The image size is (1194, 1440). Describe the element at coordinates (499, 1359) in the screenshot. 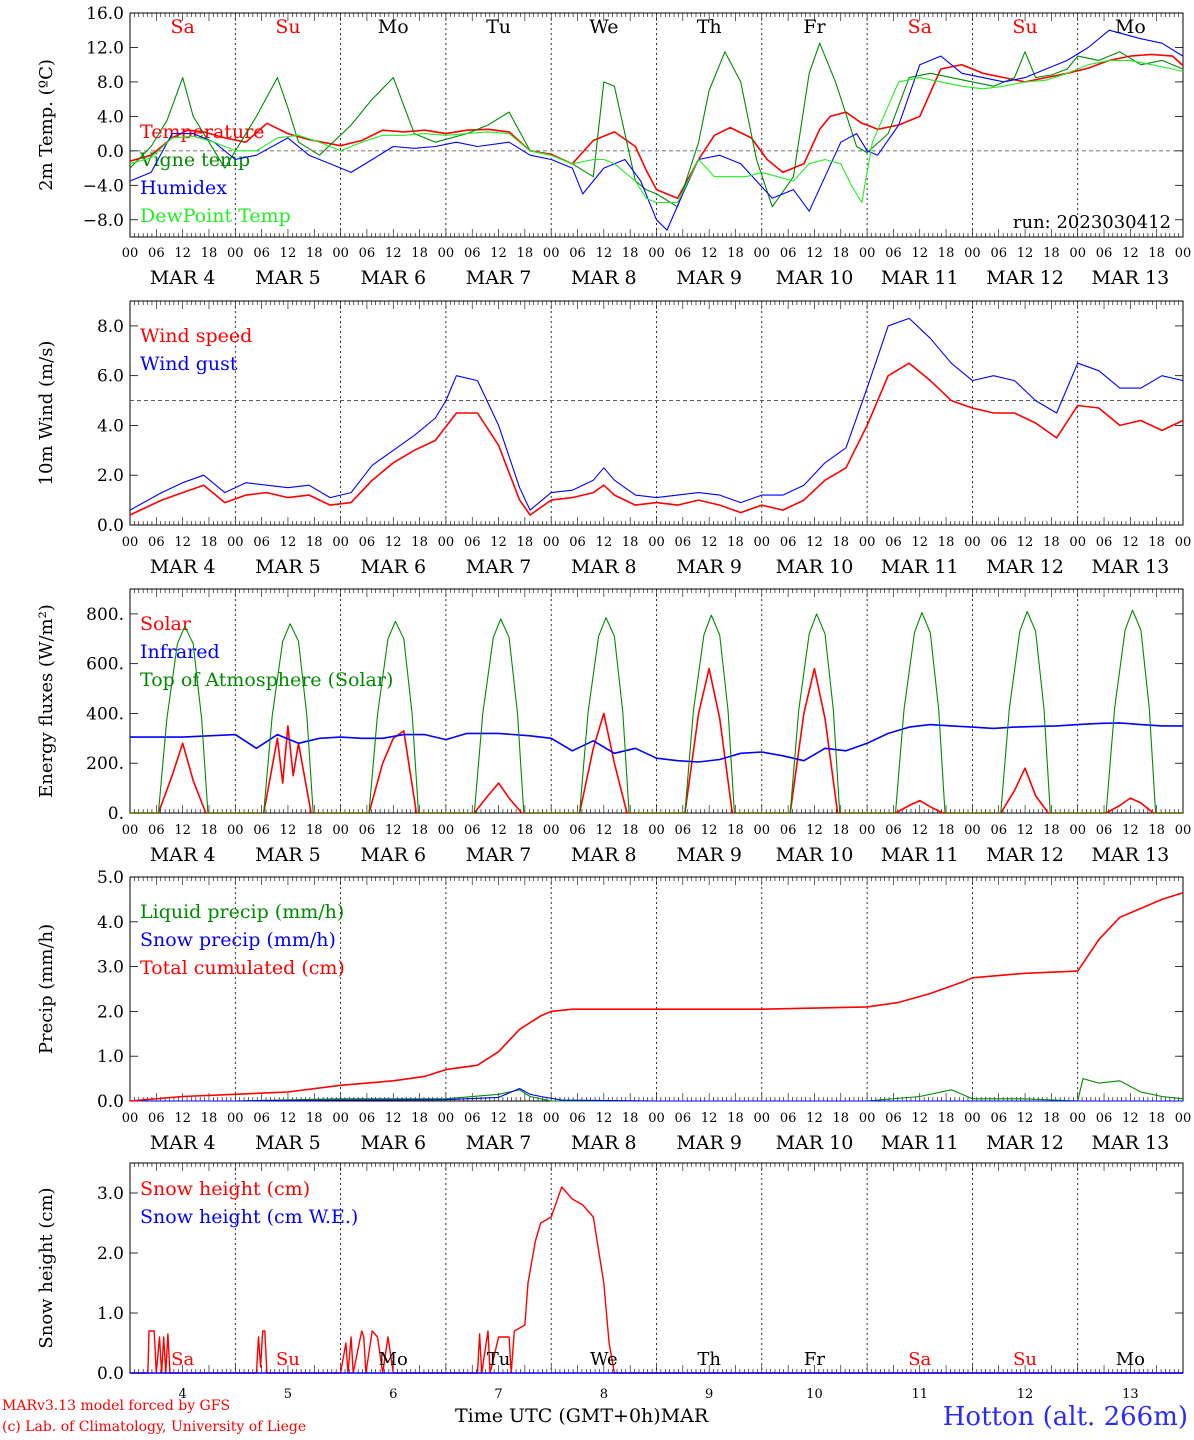

I see `day-name-label: Tu` at that location.